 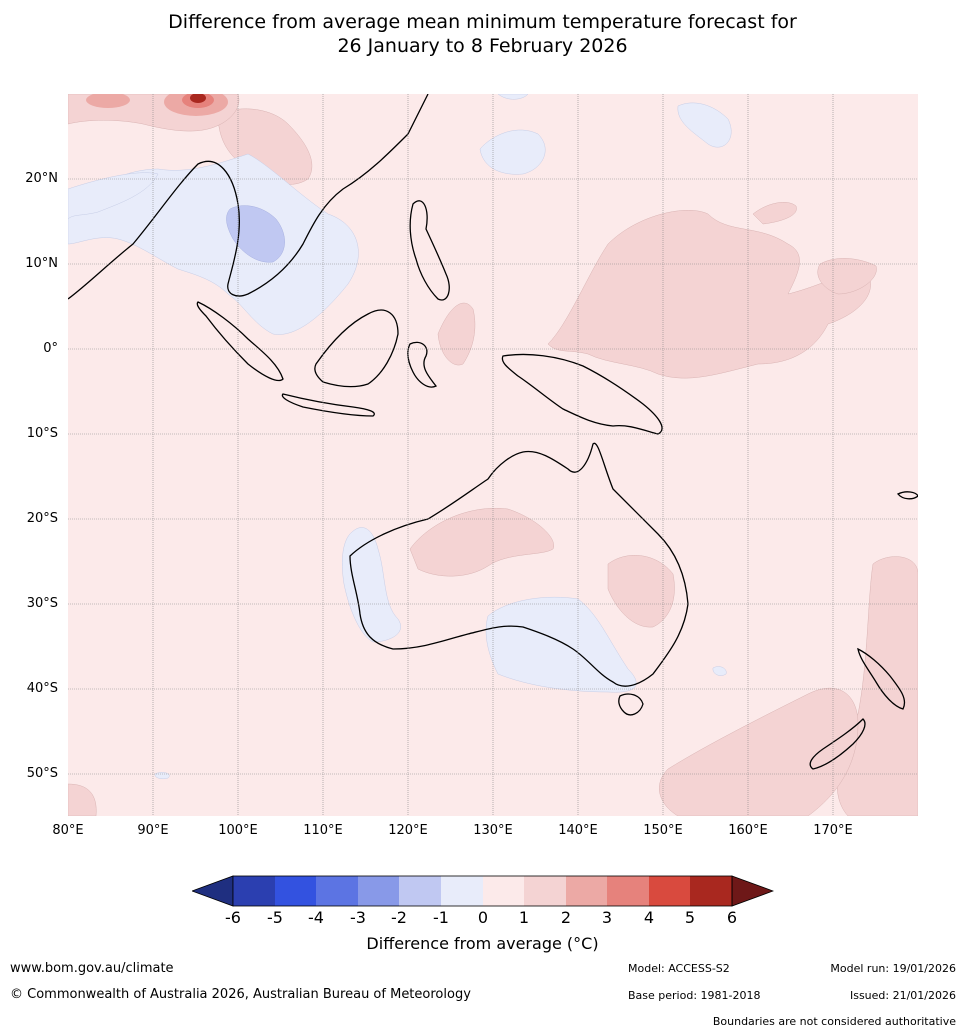 I want to click on lon-label-110e: 110°E, so click(x=323, y=830).